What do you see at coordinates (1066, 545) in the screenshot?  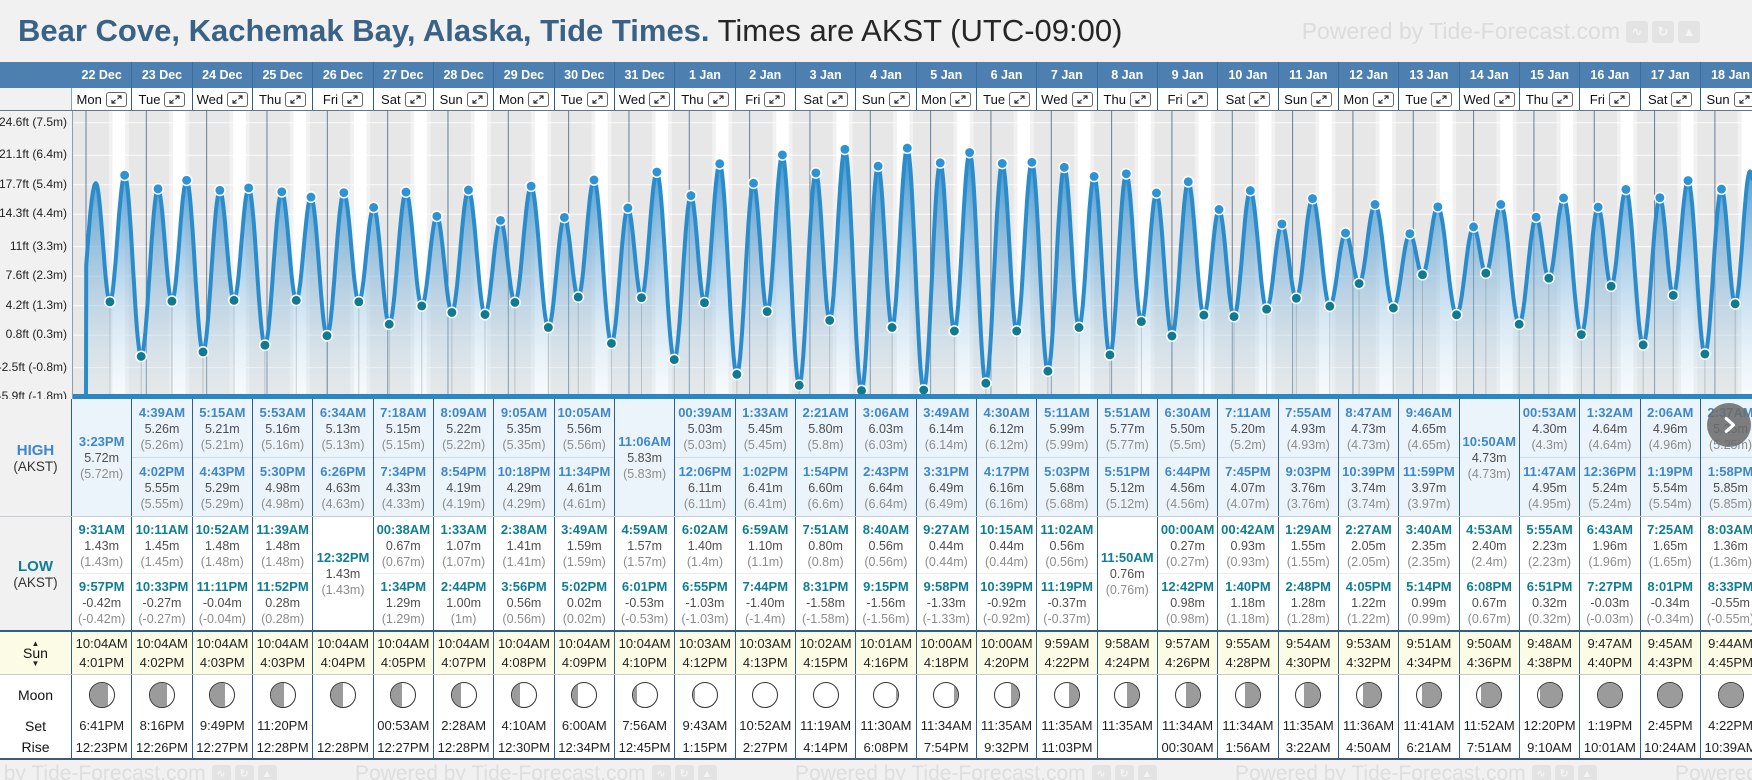 I see `low-tide-entry: 11:02AM 0.56m (0.56m)` at bounding box center [1066, 545].